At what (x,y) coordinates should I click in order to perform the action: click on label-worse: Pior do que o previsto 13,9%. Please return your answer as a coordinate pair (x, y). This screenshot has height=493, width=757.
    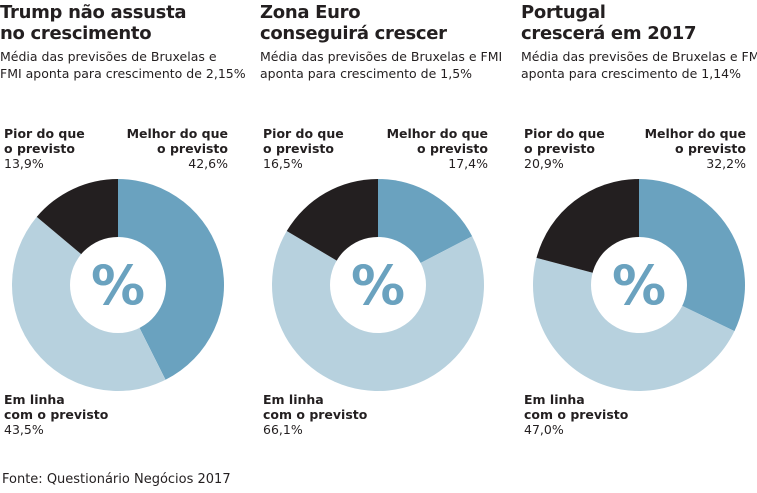
    Looking at the image, I should click on (44, 148).